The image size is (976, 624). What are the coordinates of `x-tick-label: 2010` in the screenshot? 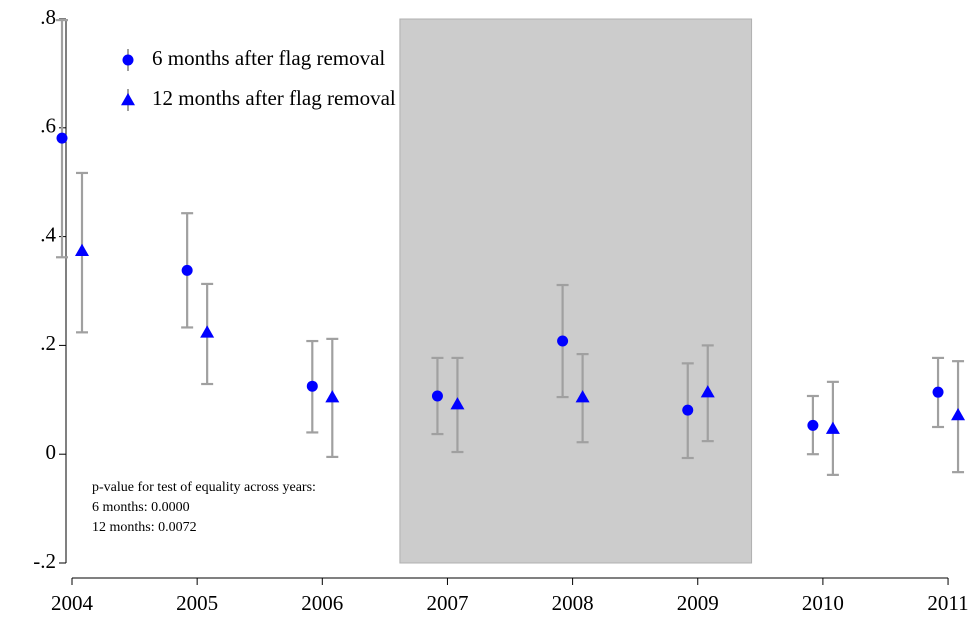 It's located at (823, 603).